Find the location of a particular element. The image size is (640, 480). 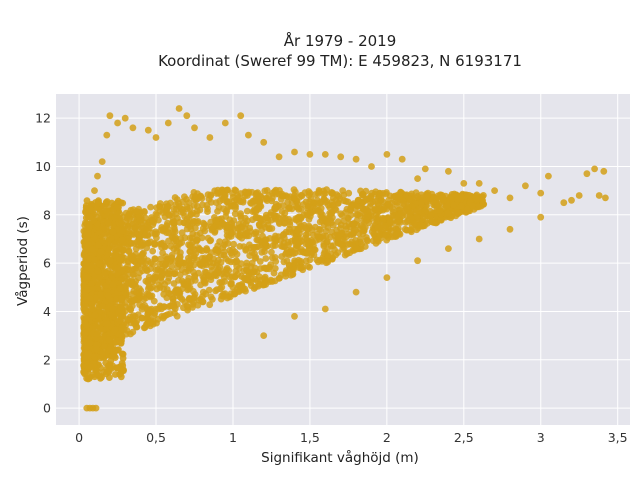

x-tick-label: 3,5 is located at coordinates (618, 437).